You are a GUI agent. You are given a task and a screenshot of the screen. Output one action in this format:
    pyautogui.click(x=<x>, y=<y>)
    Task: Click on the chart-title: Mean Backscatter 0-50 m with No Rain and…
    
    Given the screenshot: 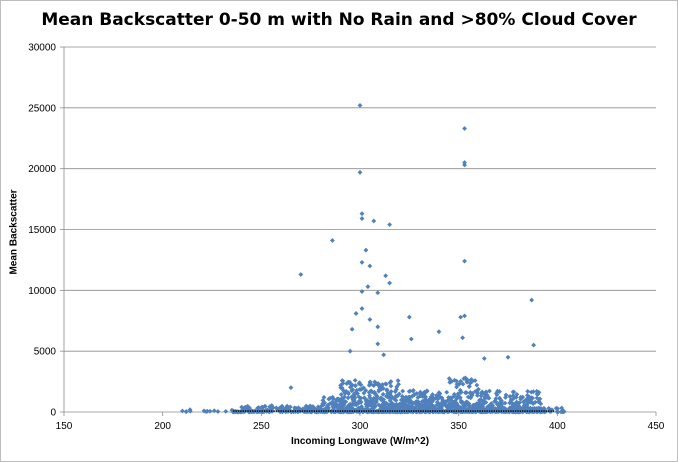 What is the action you would take?
    pyautogui.click(x=339, y=20)
    